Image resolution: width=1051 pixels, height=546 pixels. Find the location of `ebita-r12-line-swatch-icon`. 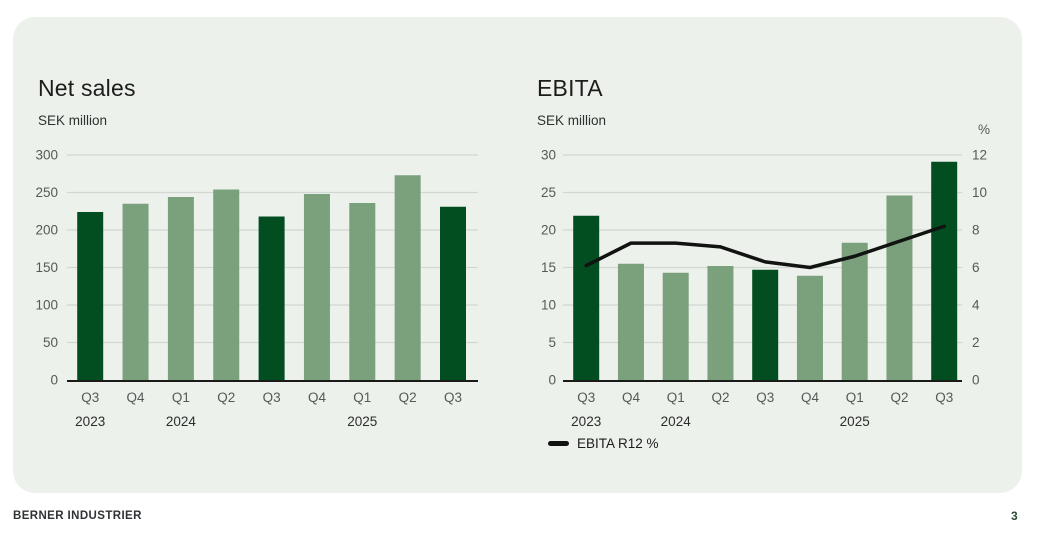

ebita-r12-line-swatch-icon is located at coordinates (558, 443).